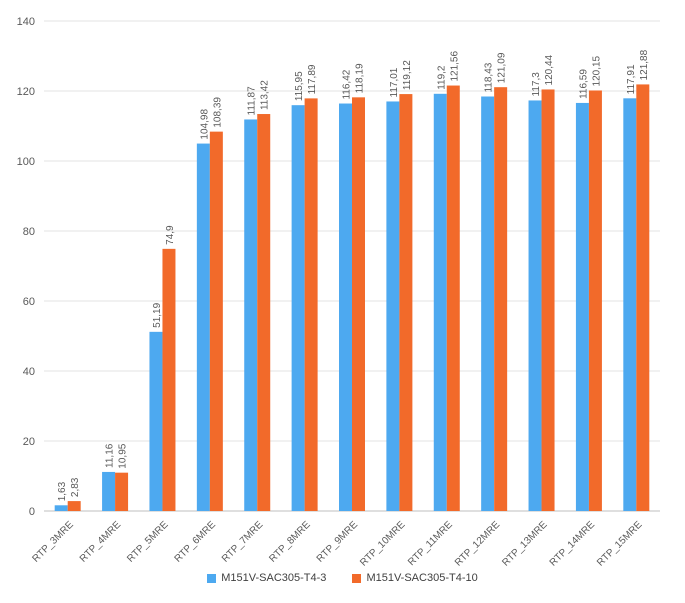  I want to click on y-tick-label: 60, so click(29, 302).